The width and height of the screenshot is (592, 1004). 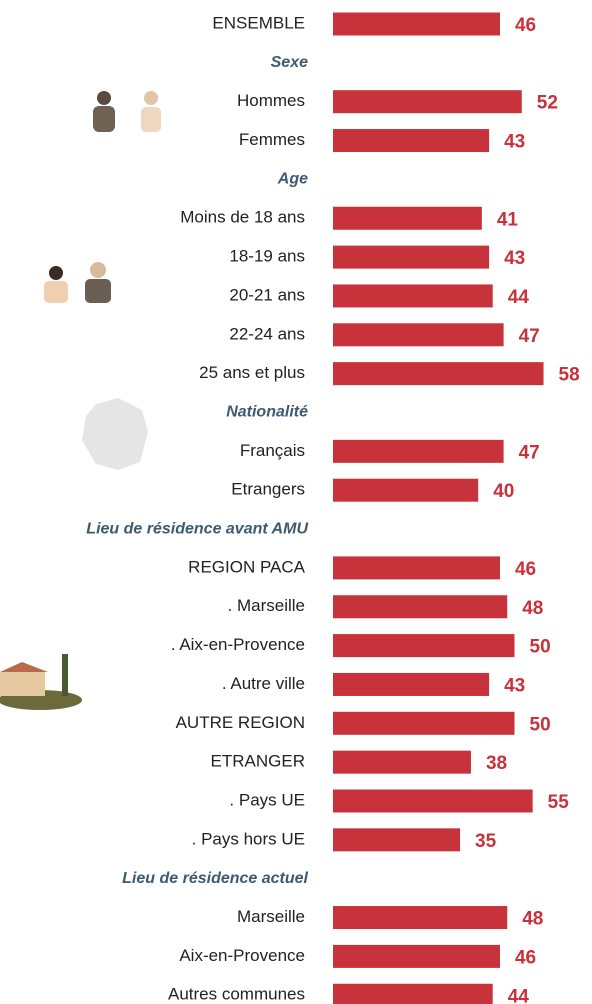 I want to click on value-label: 41, so click(x=508, y=219).